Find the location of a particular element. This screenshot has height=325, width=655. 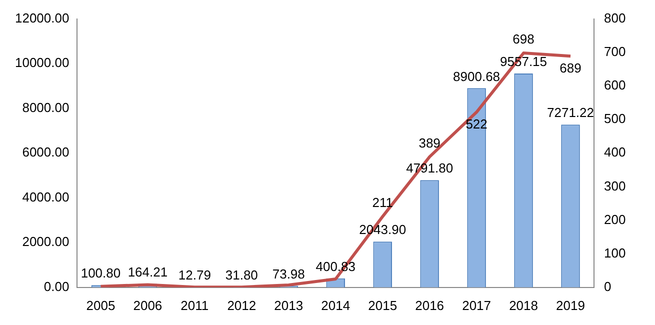

x-tick-label: 2006 is located at coordinates (147, 305).